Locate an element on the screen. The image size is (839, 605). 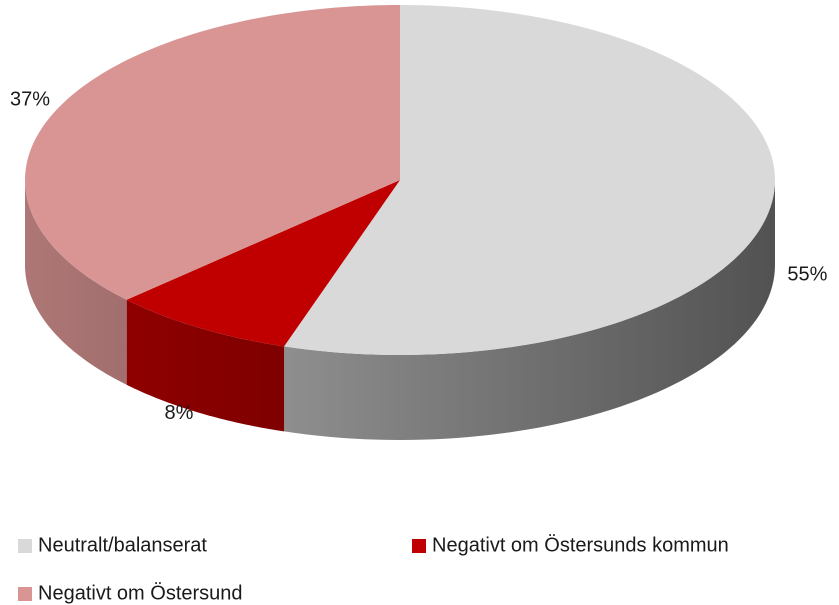
data-label: 37% is located at coordinates (30, 99).